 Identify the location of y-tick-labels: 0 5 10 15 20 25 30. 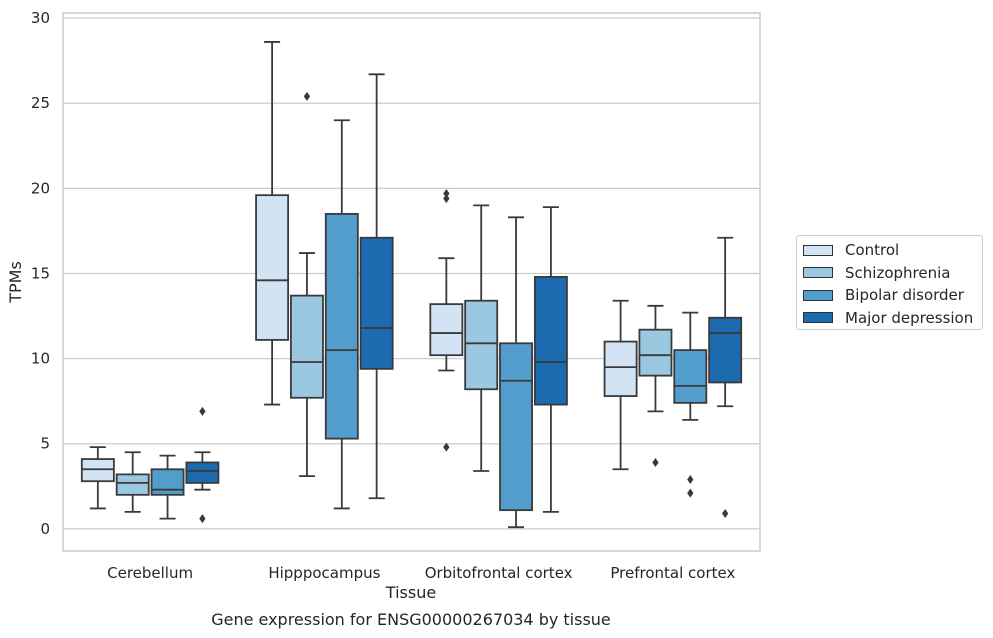
(40, 273).